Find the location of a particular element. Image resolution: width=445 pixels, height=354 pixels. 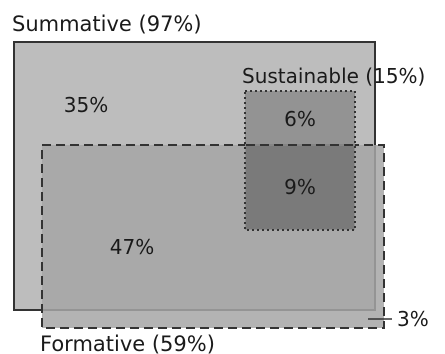

sustainable-formative-overlap is located at coordinates (300, 187).